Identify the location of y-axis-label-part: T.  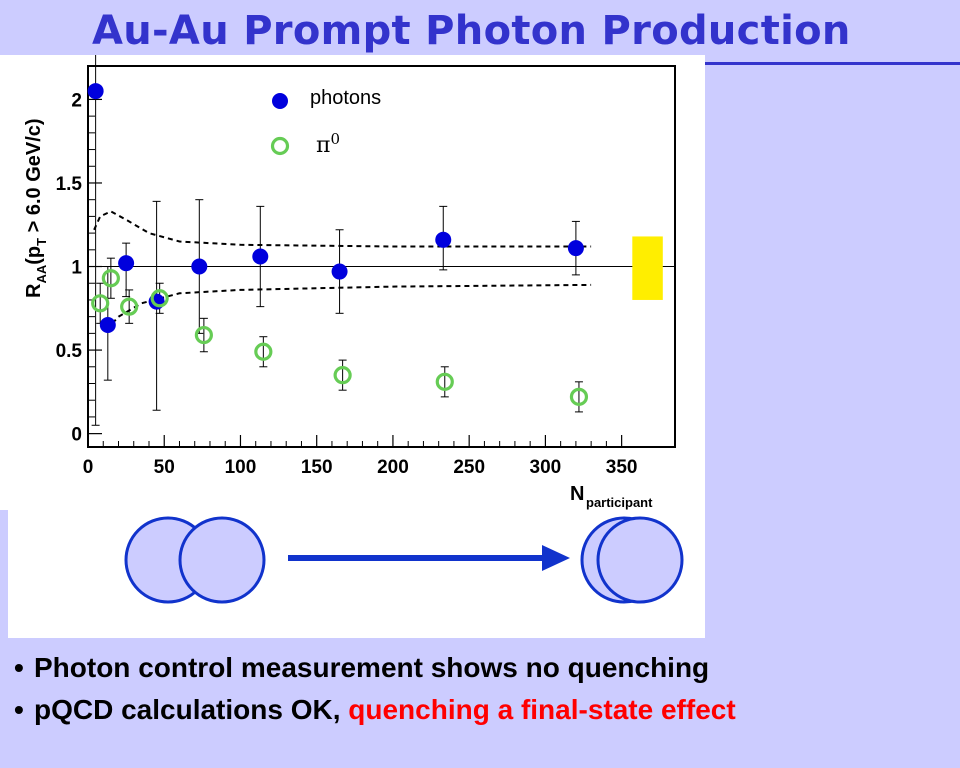
(41, 242).